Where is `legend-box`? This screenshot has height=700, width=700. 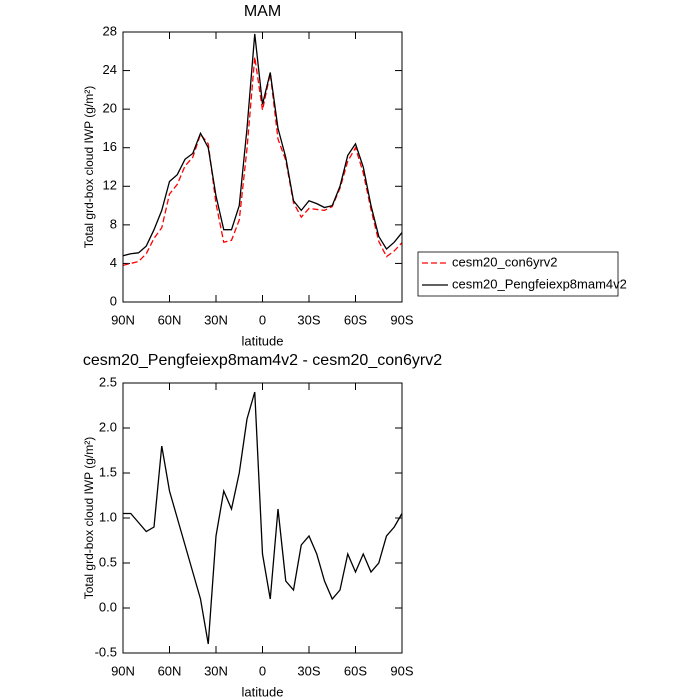 legend-box is located at coordinates (518, 274).